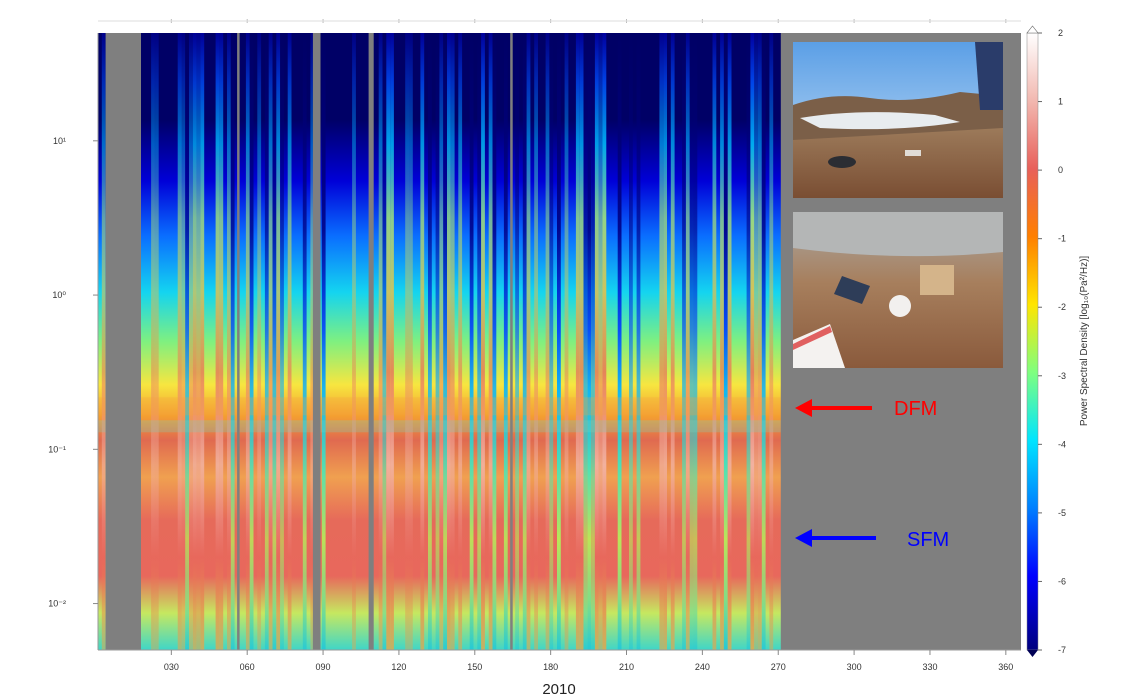 The height and width of the screenshot is (696, 1139). What do you see at coordinates (872, 540) in the screenshot?
I see `sfm-annotation: SFM` at bounding box center [872, 540].